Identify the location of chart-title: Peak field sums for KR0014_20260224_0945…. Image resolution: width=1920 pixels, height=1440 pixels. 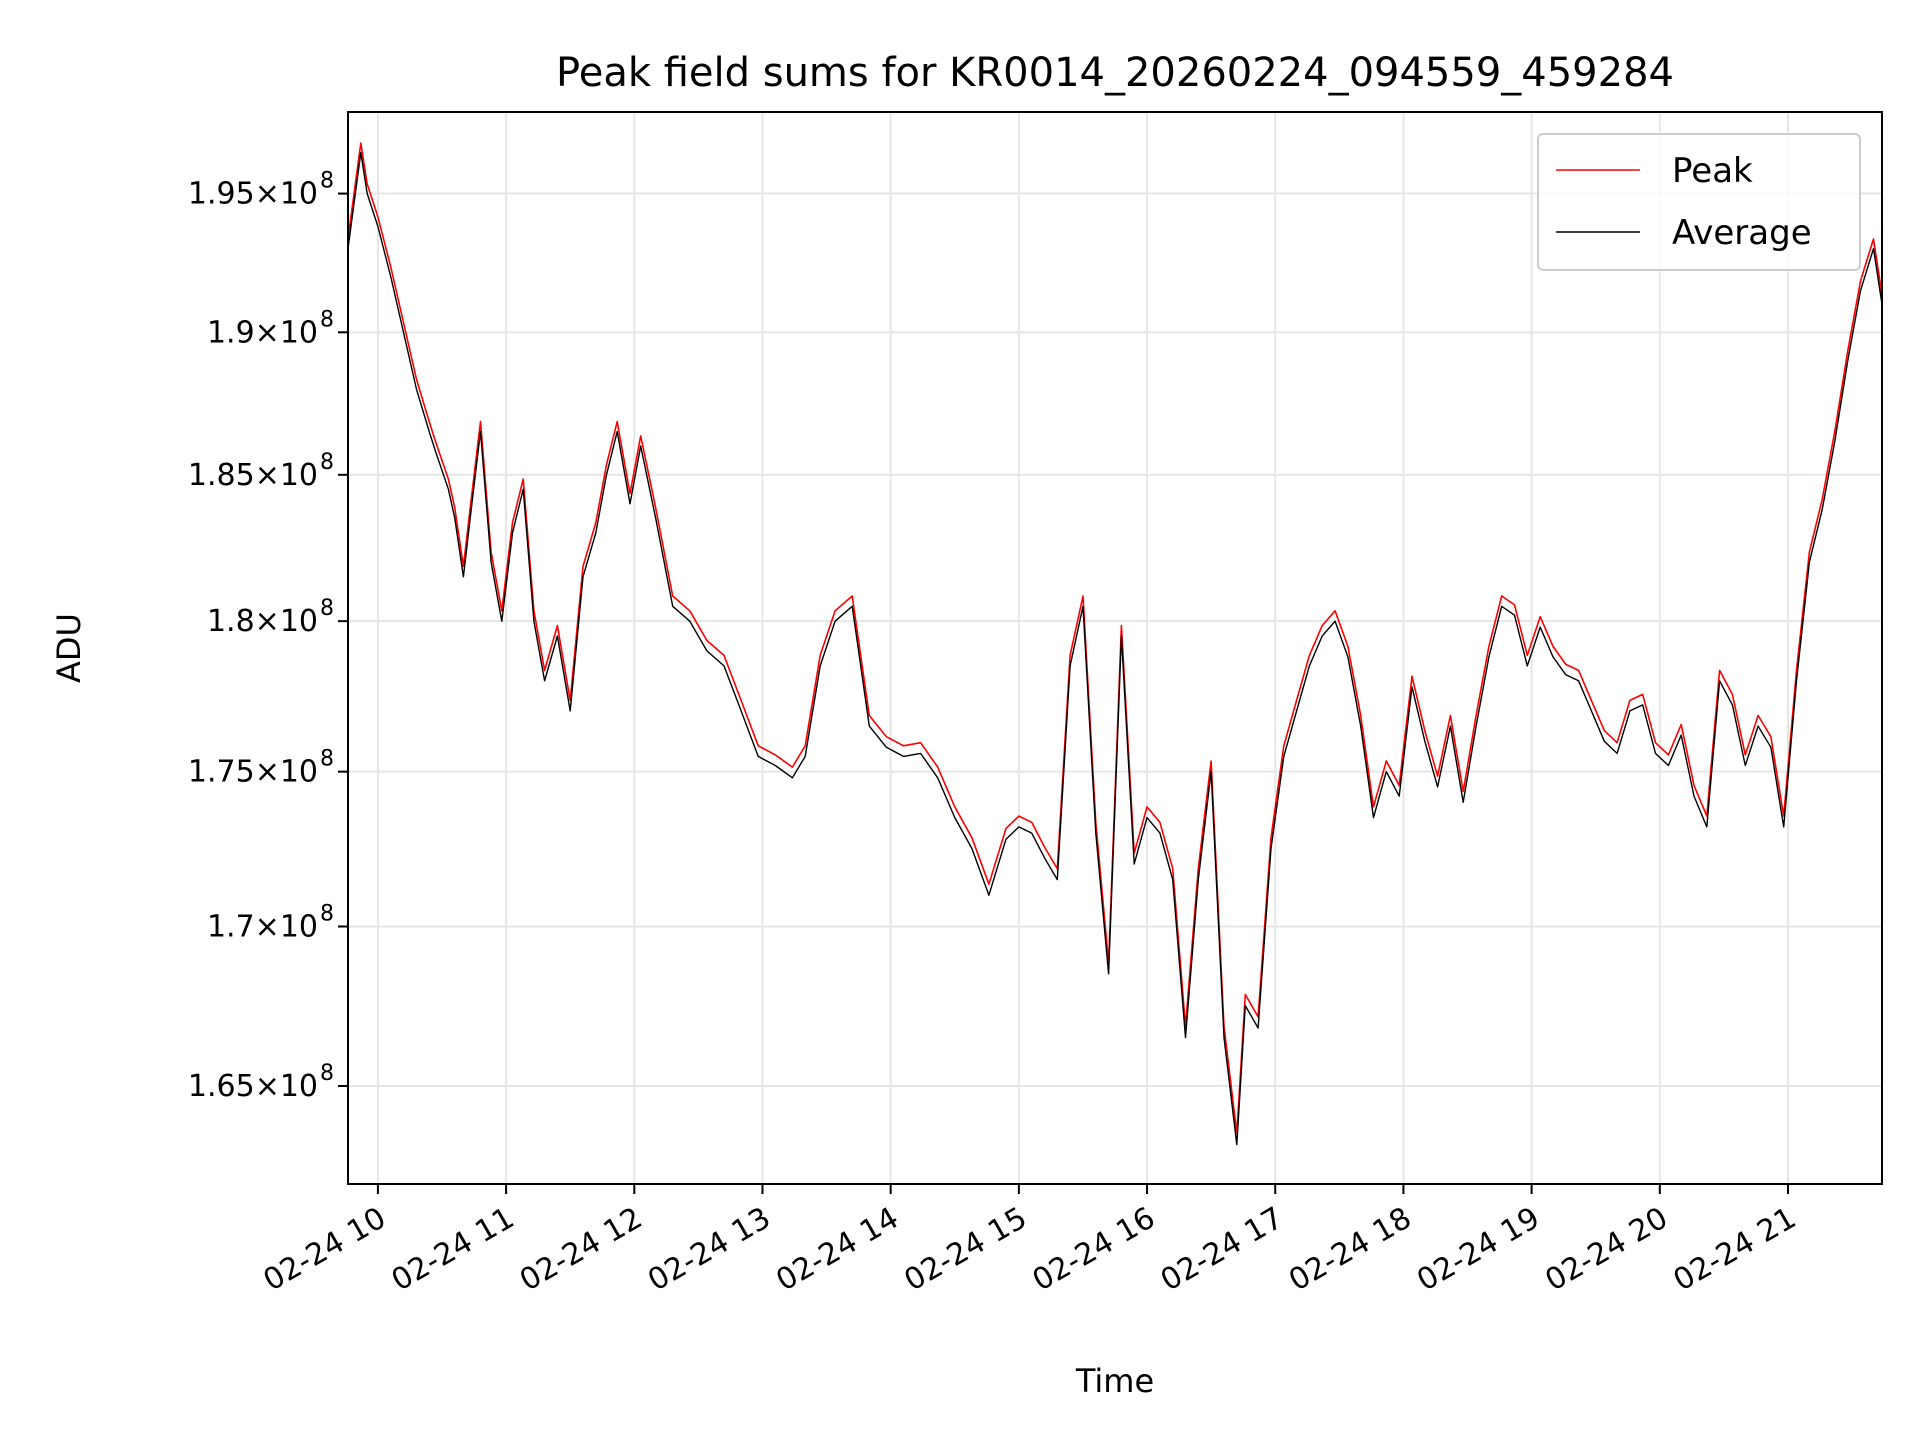
(1115, 73).